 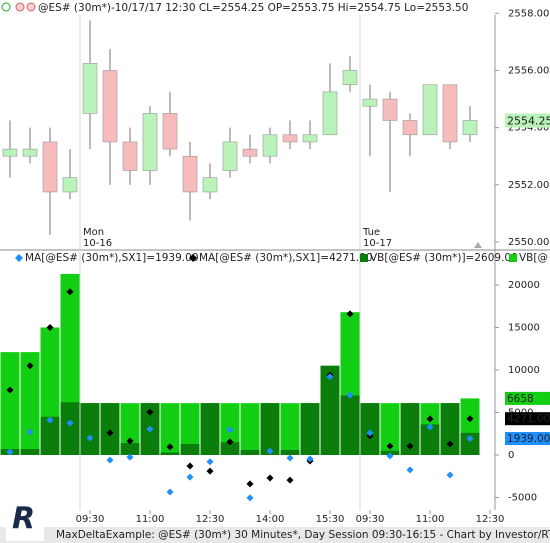 What do you see at coordinates (490, 519) in the screenshot?
I see `x-tick-label: 12:30` at bounding box center [490, 519].